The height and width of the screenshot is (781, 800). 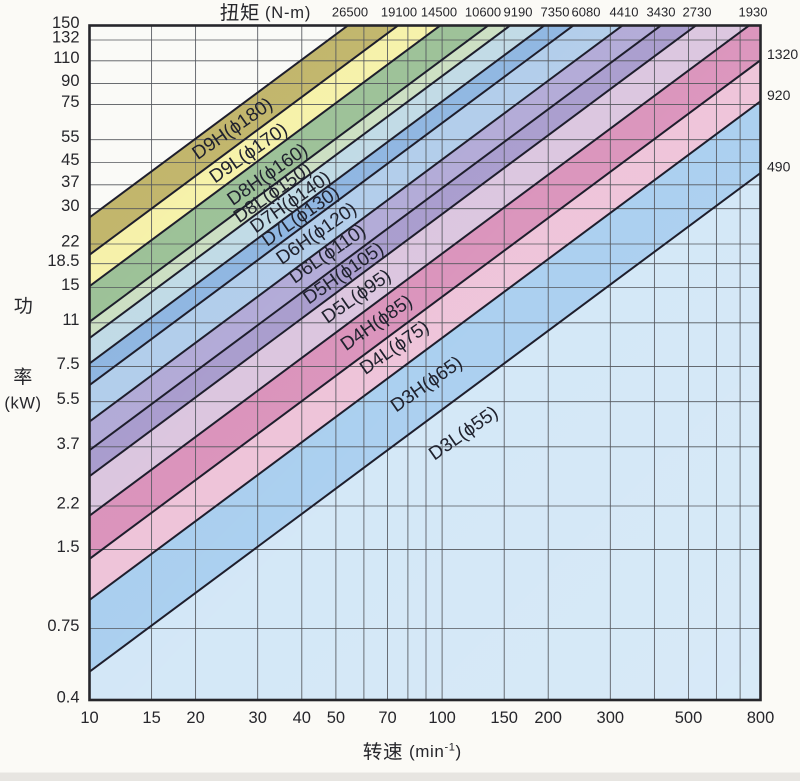 I want to click on svg-text: 10, so click(x=89, y=718).